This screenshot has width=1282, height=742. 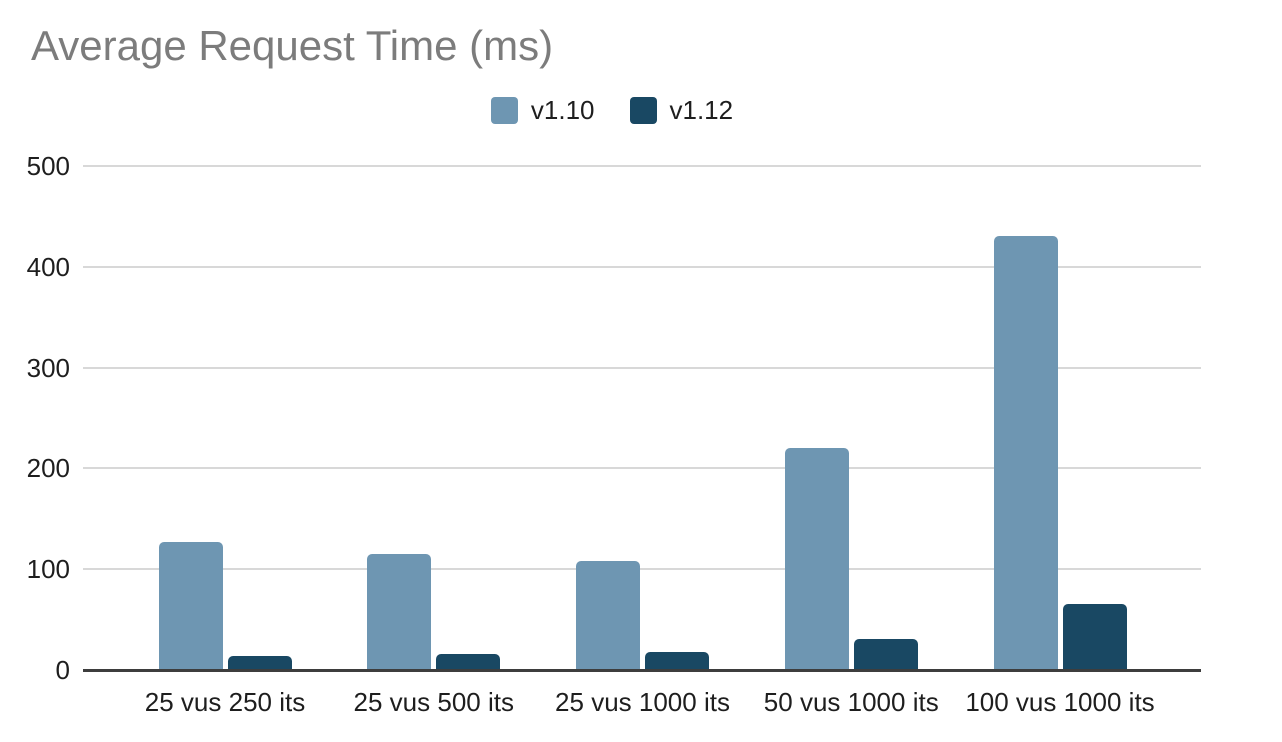 What do you see at coordinates (225, 702) in the screenshot?
I see `x-axis-category-label: 25 vus 250 its` at bounding box center [225, 702].